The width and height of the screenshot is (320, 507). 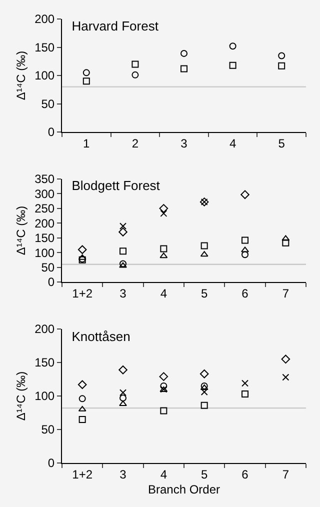 What do you see at coordinates (44, 193) in the screenshot?
I see `y-tick-label: 300` at bounding box center [44, 193].